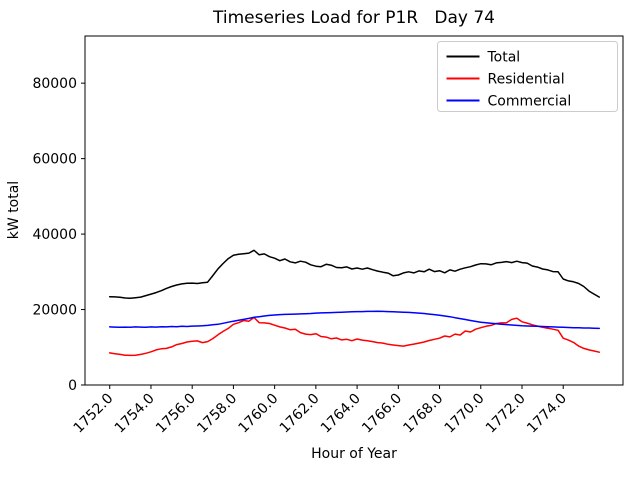 The height and width of the screenshot is (480, 640). What do you see at coordinates (382, 414) in the screenshot?
I see `x-tick-label: 1766.0` at bounding box center [382, 414].